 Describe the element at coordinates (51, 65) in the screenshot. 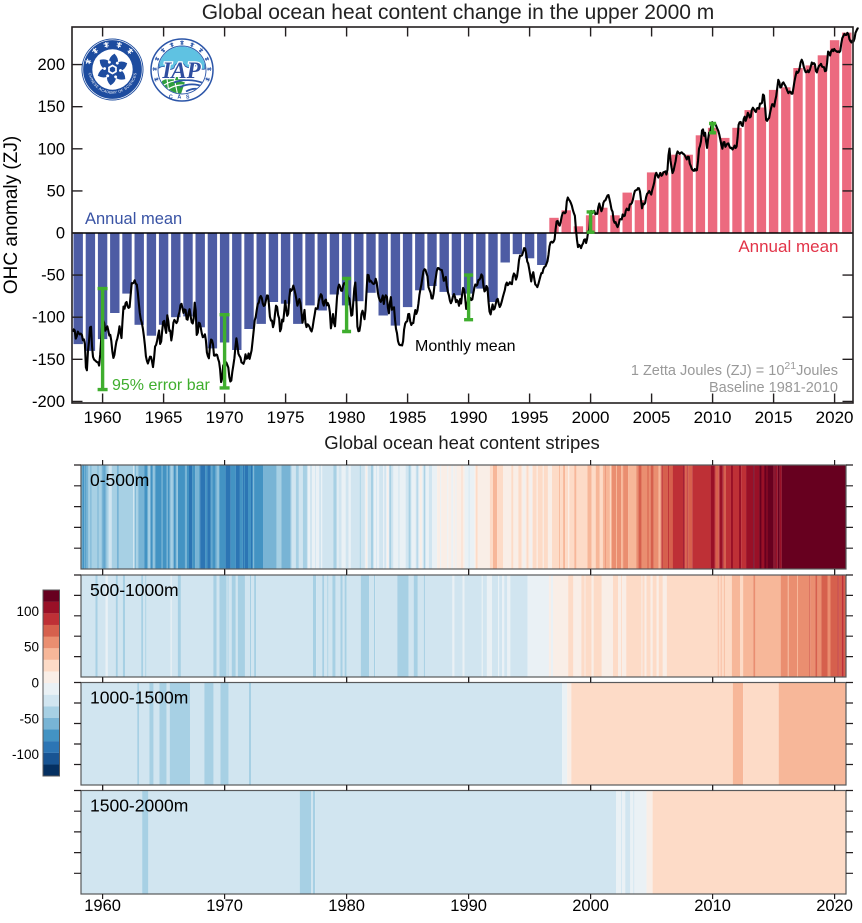

I see `svg-text: 200` at that location.